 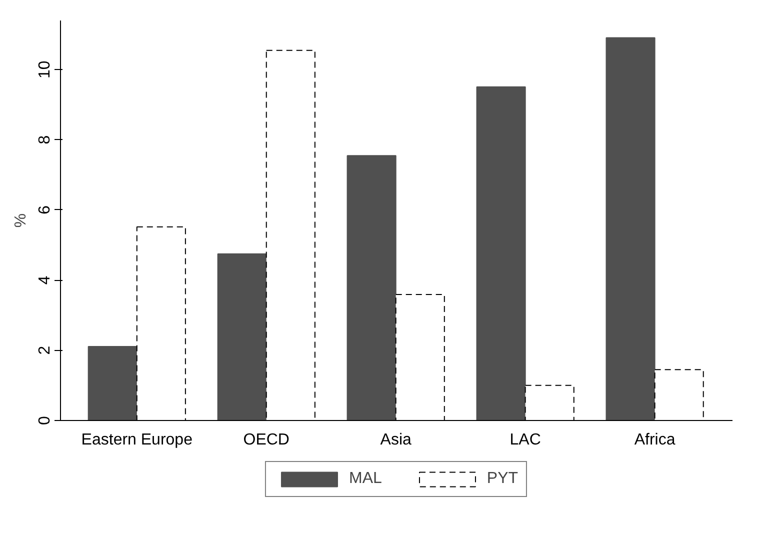 I want to click on y-tick-label: 2, so click(x=45, y=350).